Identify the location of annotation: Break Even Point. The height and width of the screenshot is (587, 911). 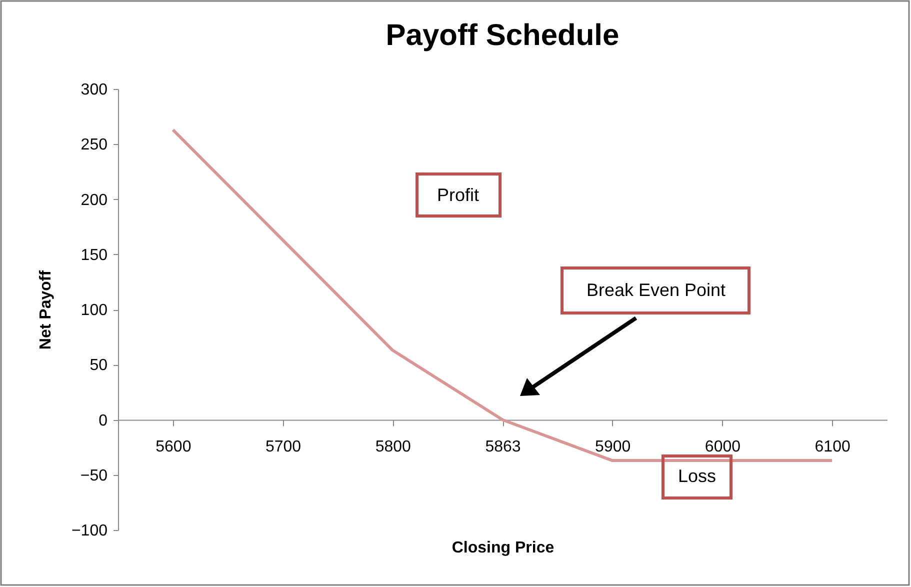
(656, 290).